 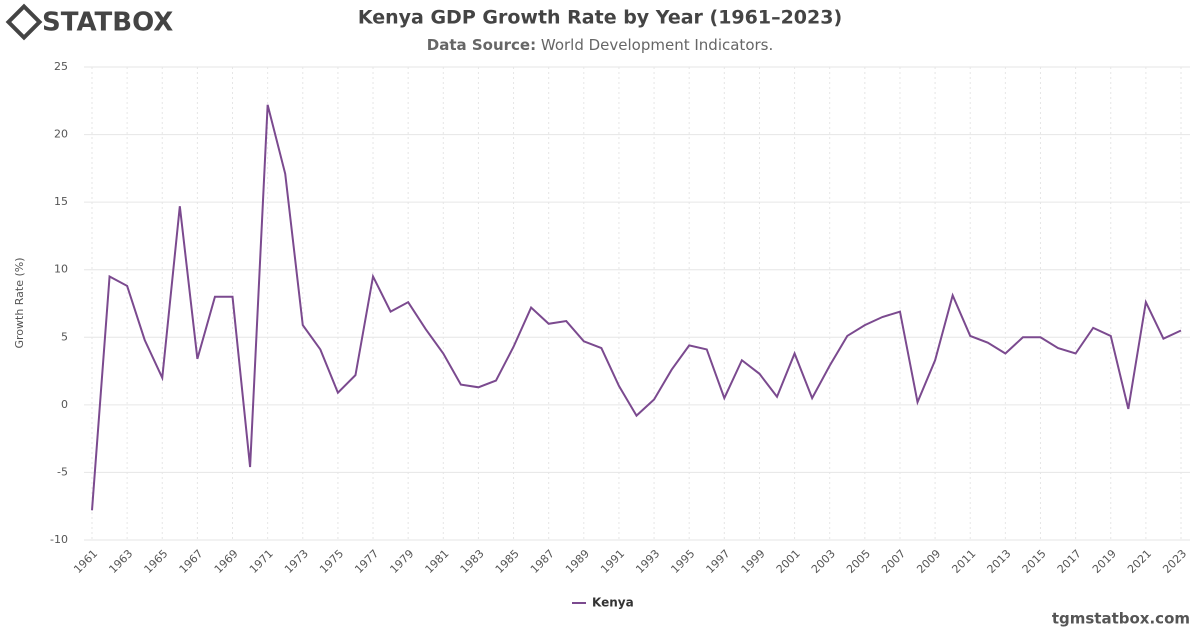 I want to click on x-tick-label: 2009, so click(x=928, y=561).